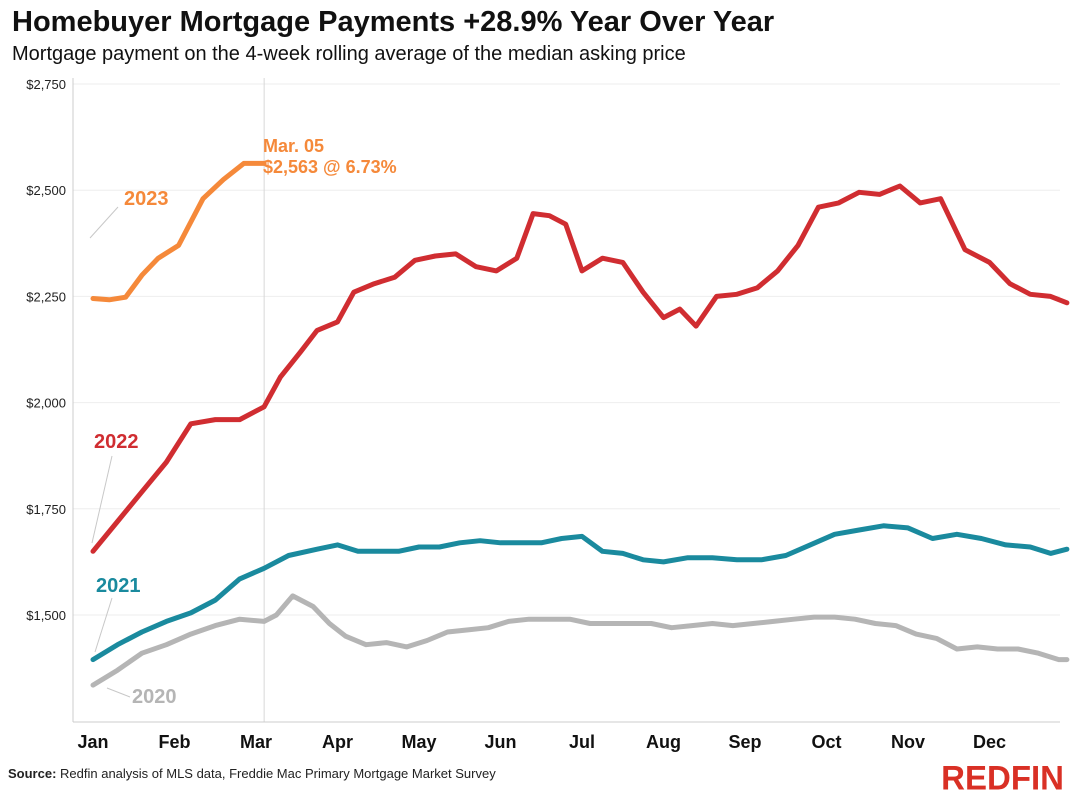  What do you see at coordinates (146, 199) in the screenshot?
I see `series-label-2023: 2023` at bounding box center [146, 199].